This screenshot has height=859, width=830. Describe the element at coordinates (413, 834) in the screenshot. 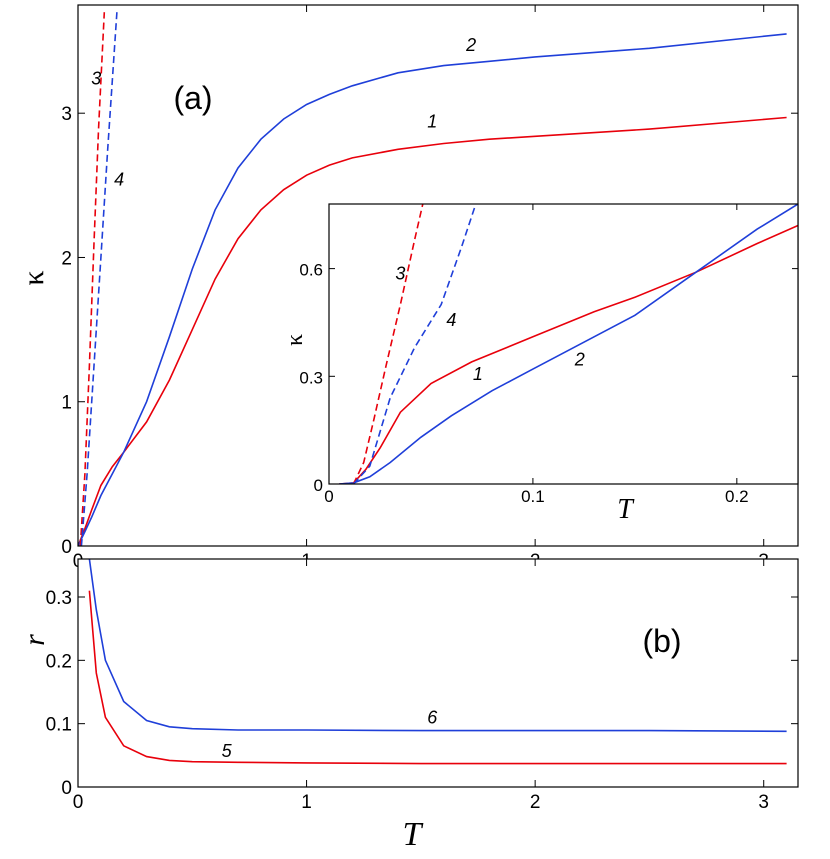

I see `x-axis-label-b: T` at that location.